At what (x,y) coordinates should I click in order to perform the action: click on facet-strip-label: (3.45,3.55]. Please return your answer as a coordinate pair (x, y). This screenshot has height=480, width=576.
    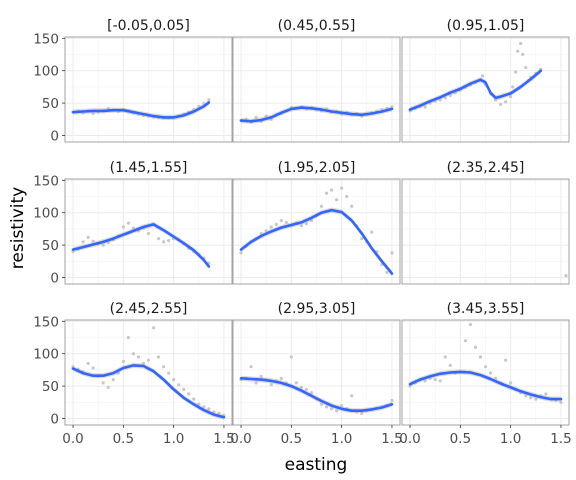
    Looking at the image, I should click on (486, 309).